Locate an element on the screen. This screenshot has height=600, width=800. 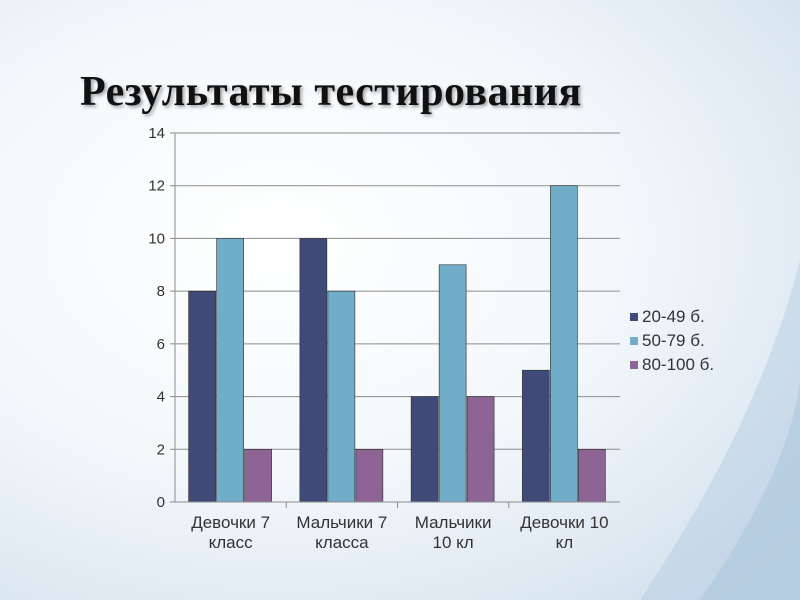
x-category-label: кл is located at coordinates (565, 542).